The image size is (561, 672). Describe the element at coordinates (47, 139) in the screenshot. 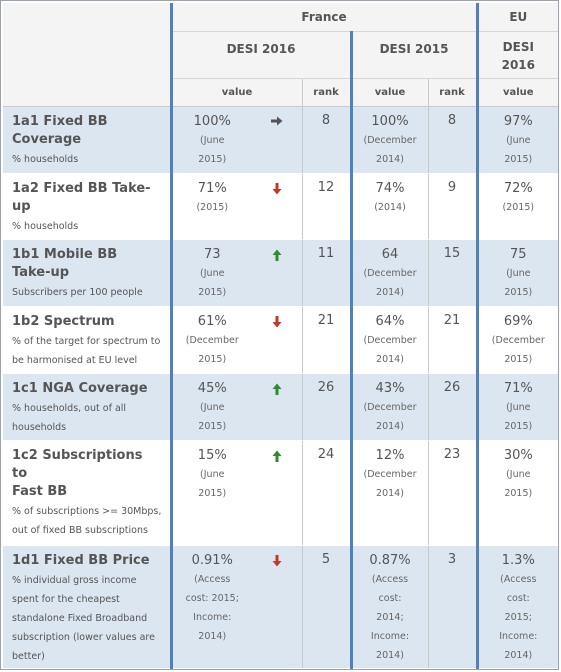

I see `indicator-name-line2: Coverage` at that location.